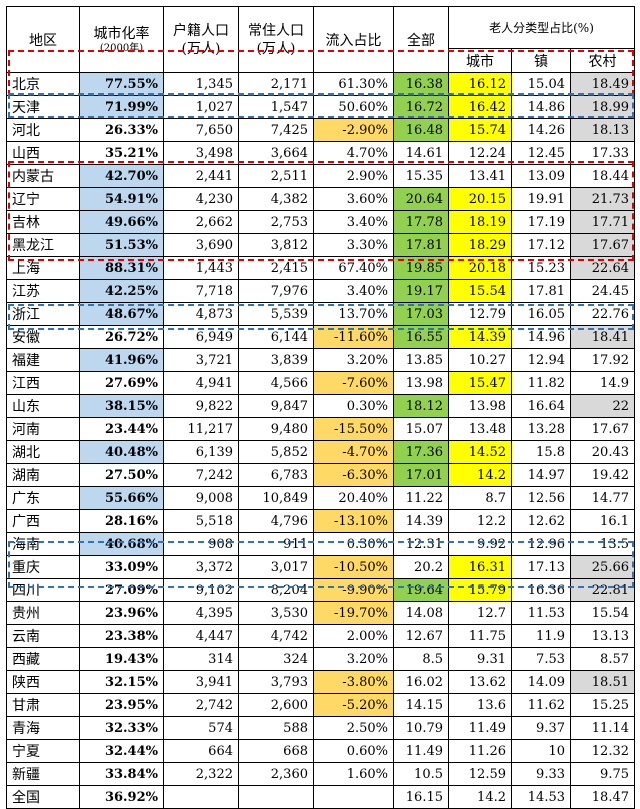 The height and width of the screenshot is (809, 640). What do you see at coordinates (43, 406) in the screenshot?
I see `region-cell: 山东` at bounding box center [43, 406].